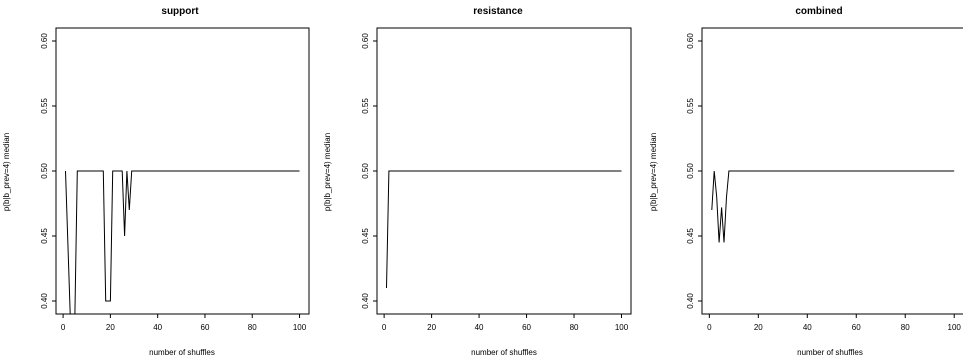 This screenshot has width=963, height=361. What do you see at coordinates (180, 11) in the screenshot?
I see `chart-title: support` at bounding box center [180, 11].